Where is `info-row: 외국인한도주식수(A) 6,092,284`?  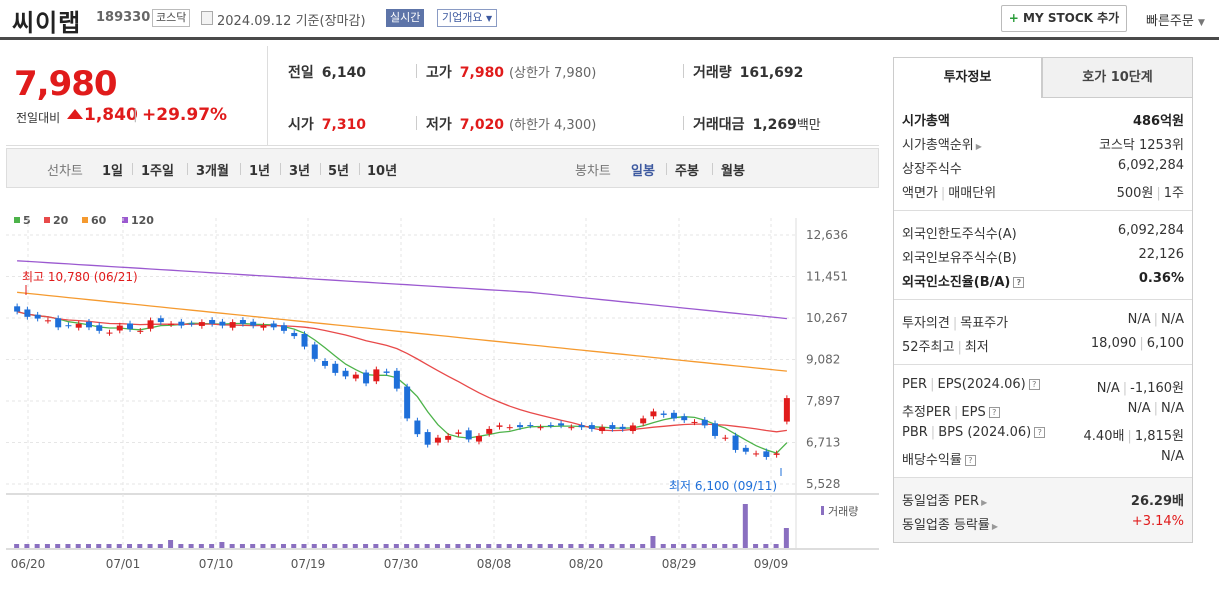 info-row: 외국인한도주식수(A) 6,092,284 is located at coordinates (1043, 231).